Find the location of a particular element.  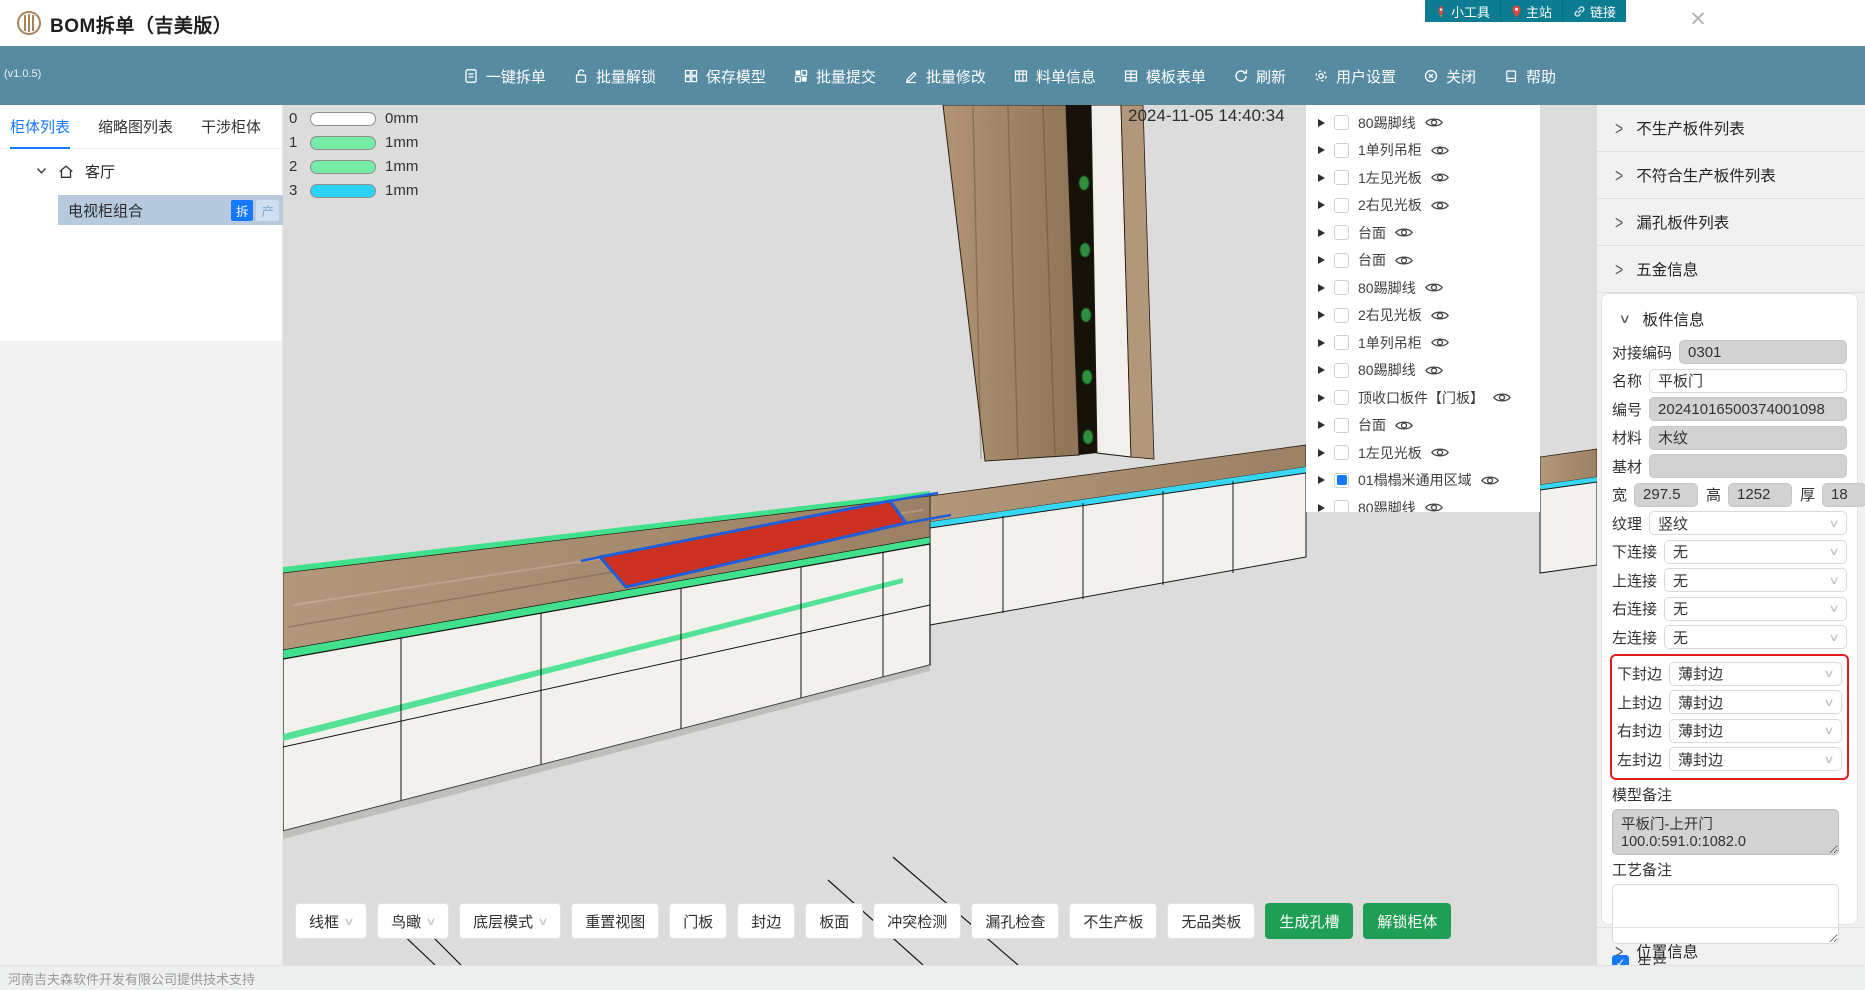

name-input is located at coordinates (1748, 380).